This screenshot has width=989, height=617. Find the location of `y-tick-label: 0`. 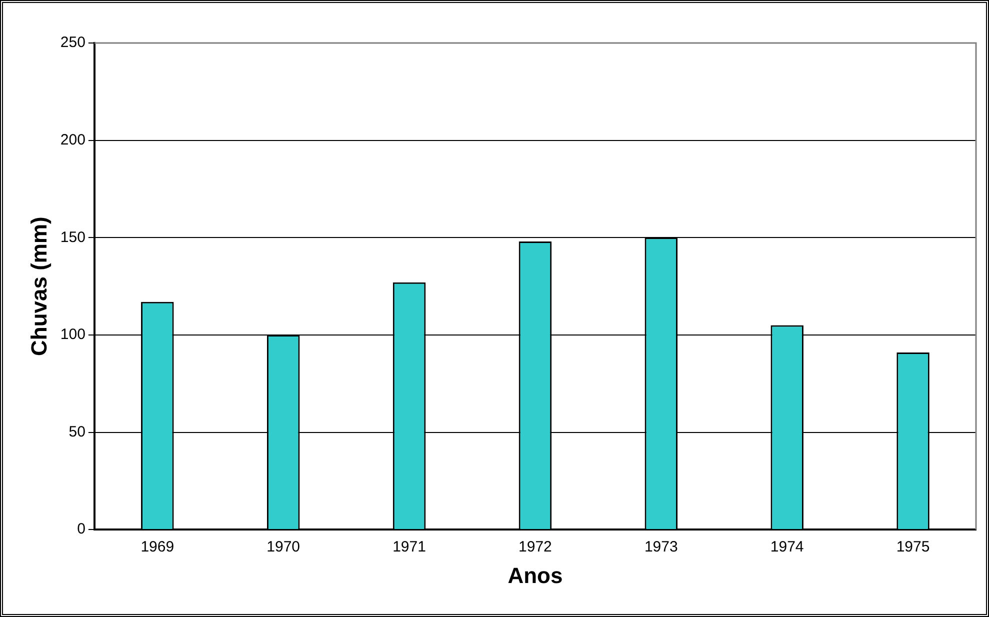

y-tick-label: 0 is located at coordinates (81, 529).